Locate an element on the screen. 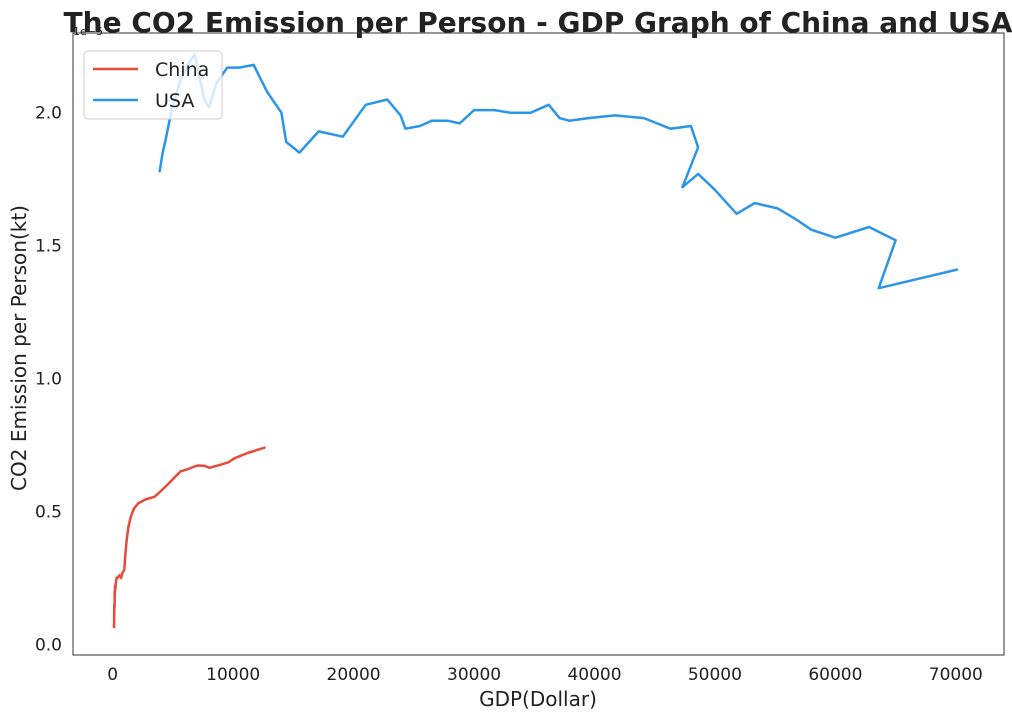 The height and width of the screenshot is (719, 1012). x-tick-label: 60000 is located at coordinates (835, 675).